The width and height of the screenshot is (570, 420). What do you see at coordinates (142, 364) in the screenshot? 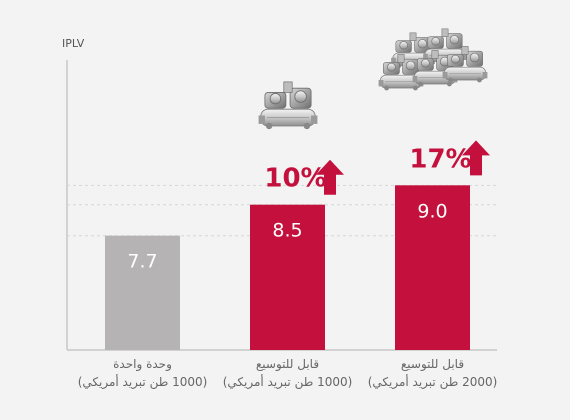
I see `x-tick-label: وحدة واحدة` at bounding box center [142, 364].